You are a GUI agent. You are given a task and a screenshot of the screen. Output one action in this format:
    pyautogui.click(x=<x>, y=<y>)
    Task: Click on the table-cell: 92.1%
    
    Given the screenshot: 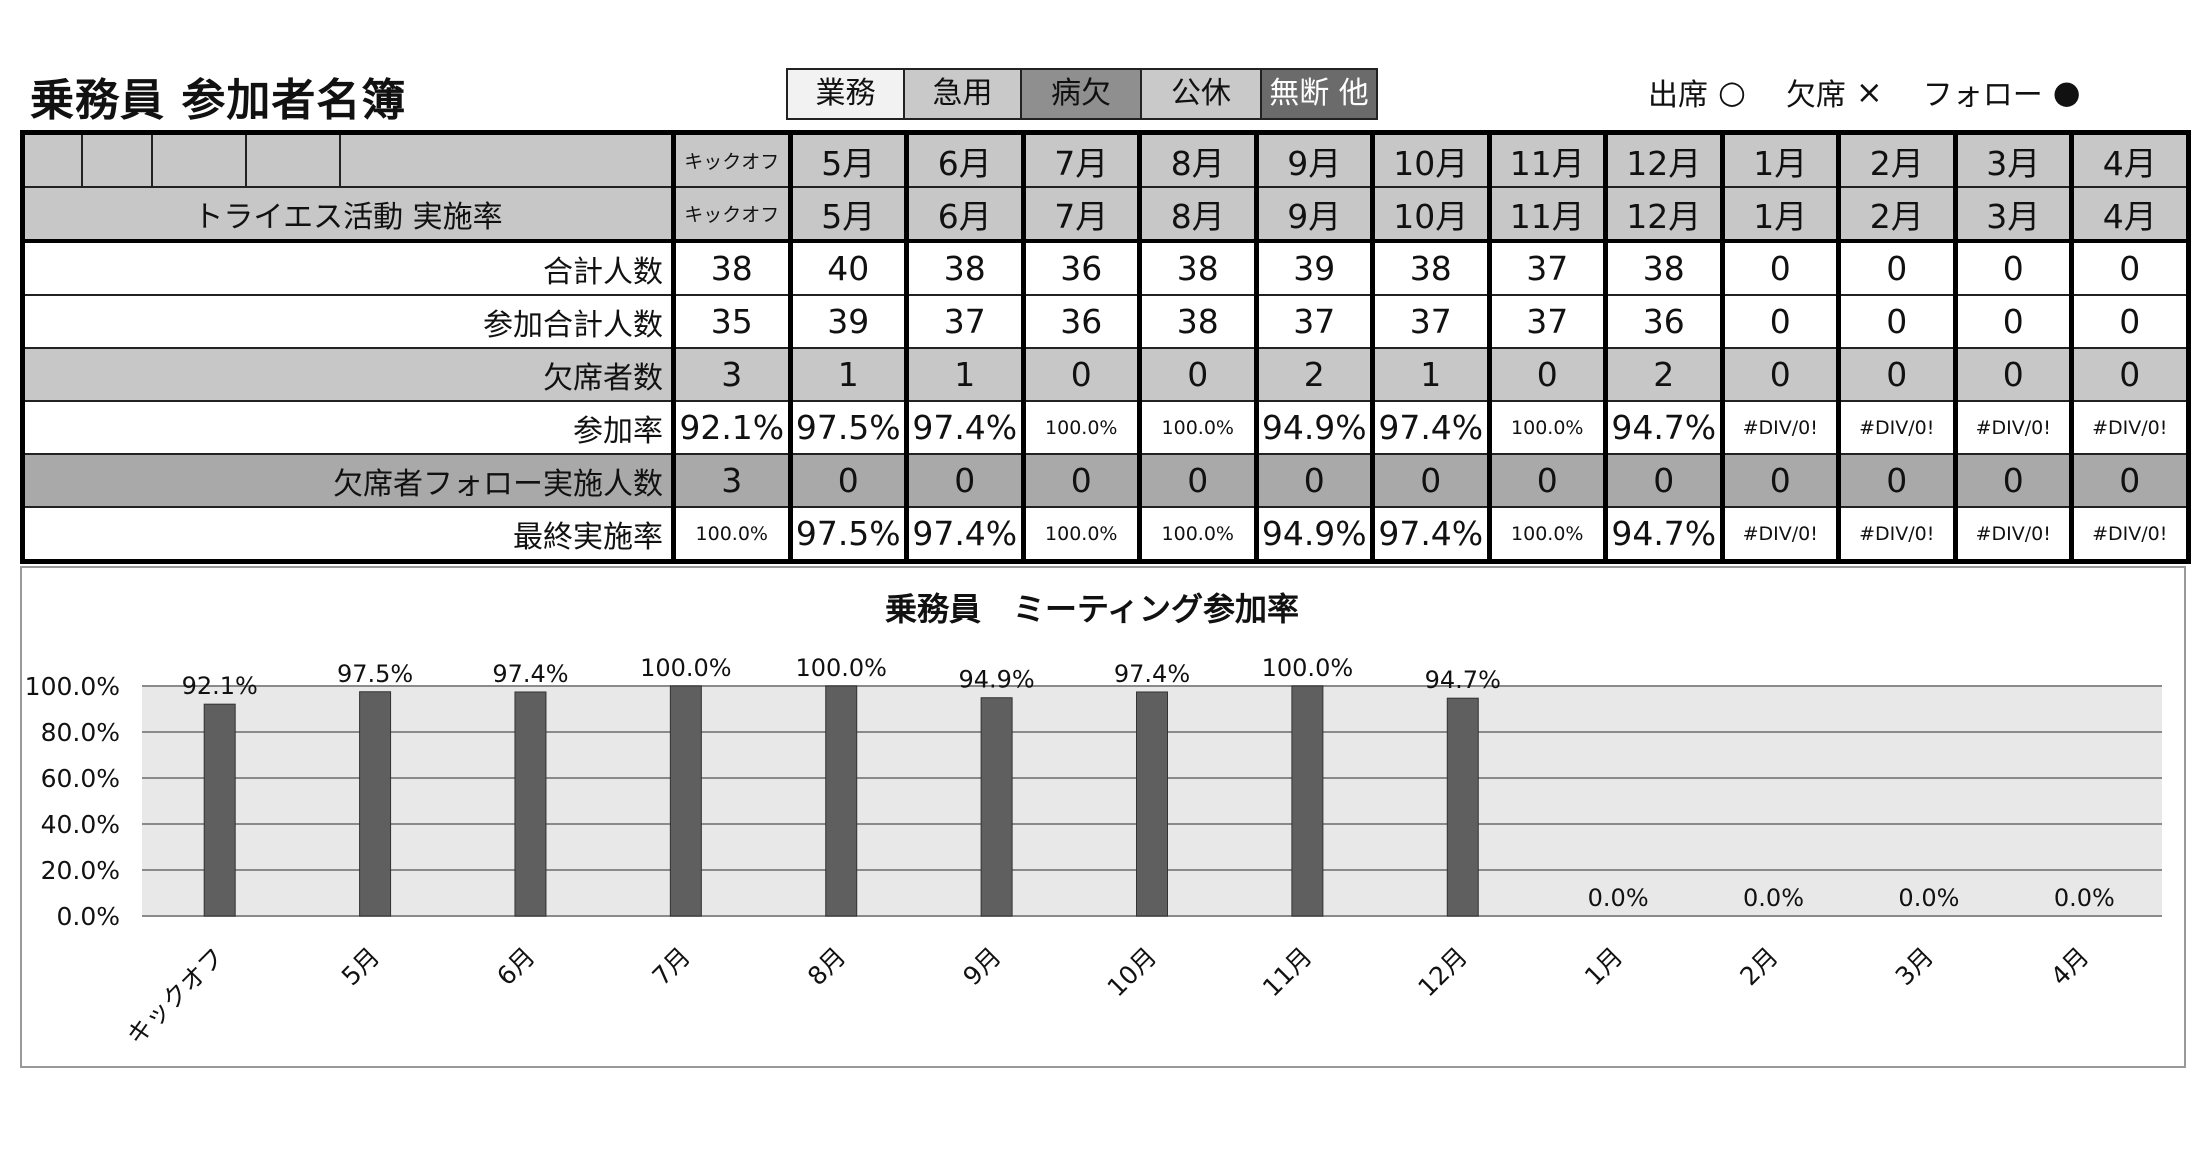 What is the action you would take?
    pyautogui.click(x=731, y=427)
    